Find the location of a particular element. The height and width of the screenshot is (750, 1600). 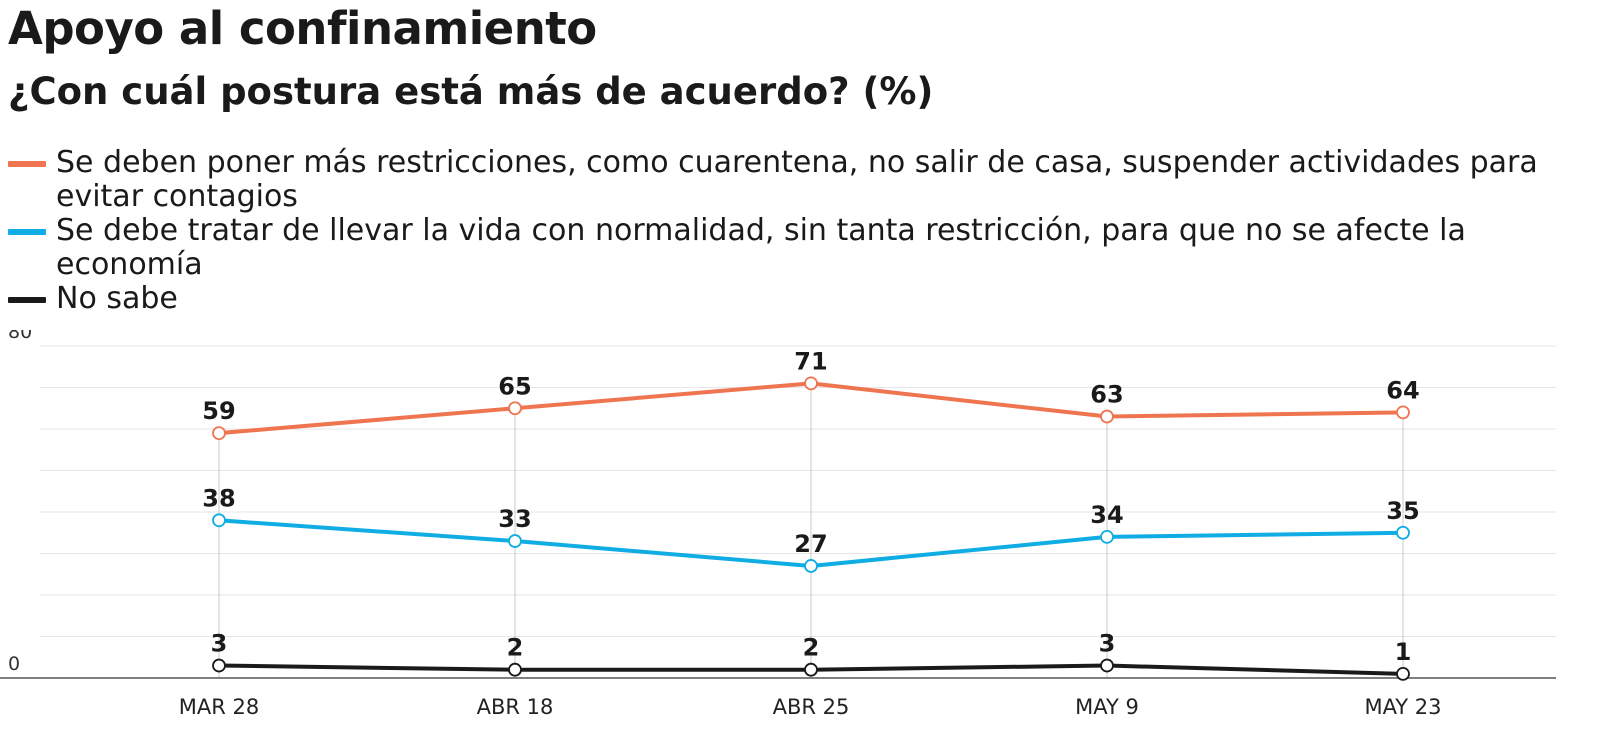

y-tick-label-0: 0 is located at coordinates (14, 664).